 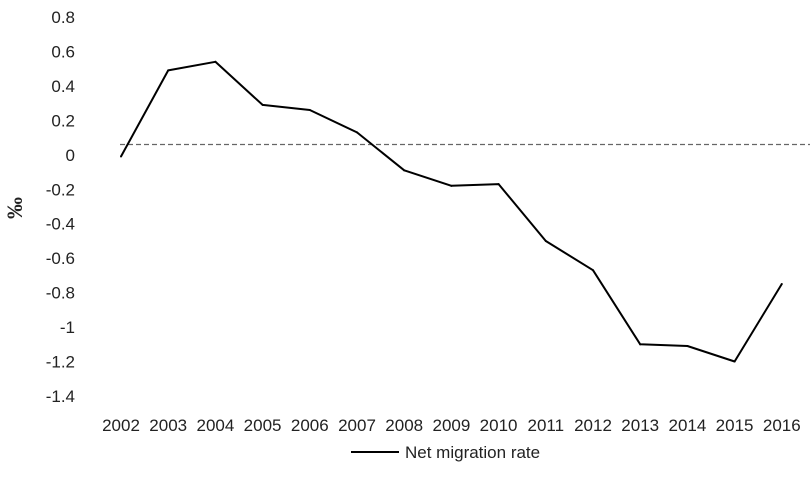 I want to click on y-axis-title: ‰, so click(x=14, y=208).